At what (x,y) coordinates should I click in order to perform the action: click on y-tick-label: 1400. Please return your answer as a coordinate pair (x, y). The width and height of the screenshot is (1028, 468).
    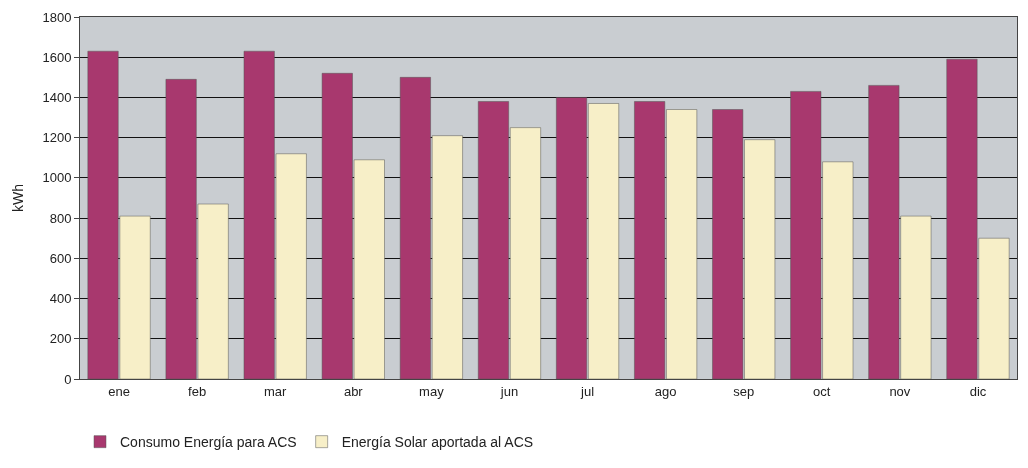
    Looking at the image, I should click on (57, 97).